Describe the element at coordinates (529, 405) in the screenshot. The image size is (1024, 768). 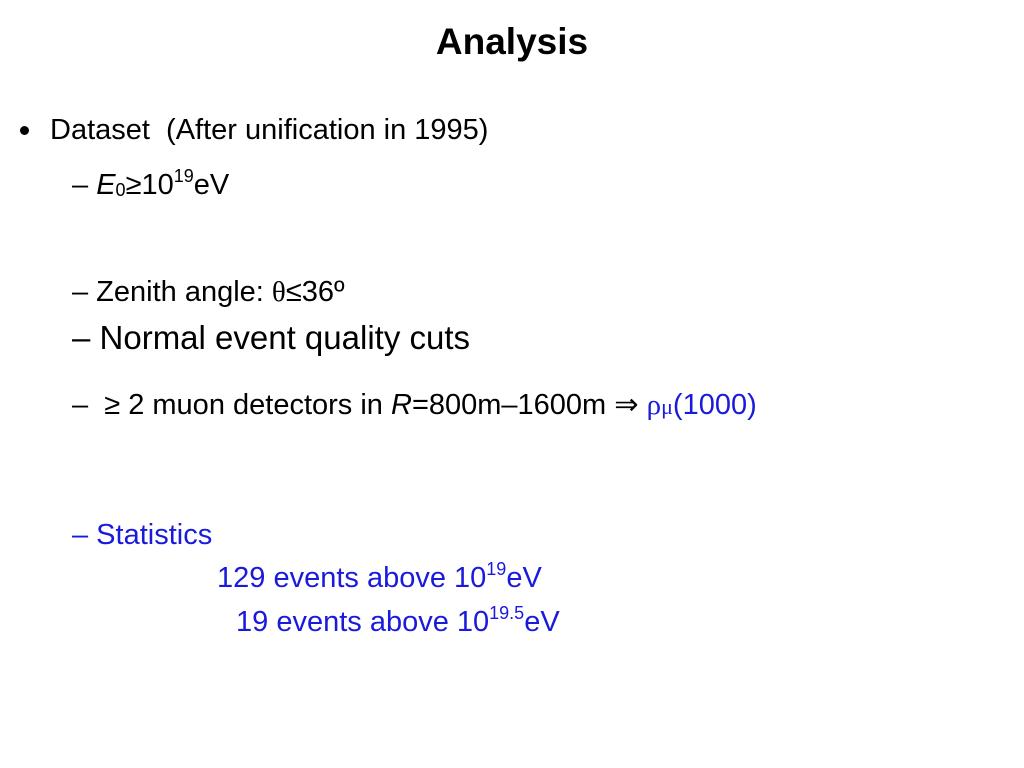
I see `range: =800m–1600m ⇒` at that location.